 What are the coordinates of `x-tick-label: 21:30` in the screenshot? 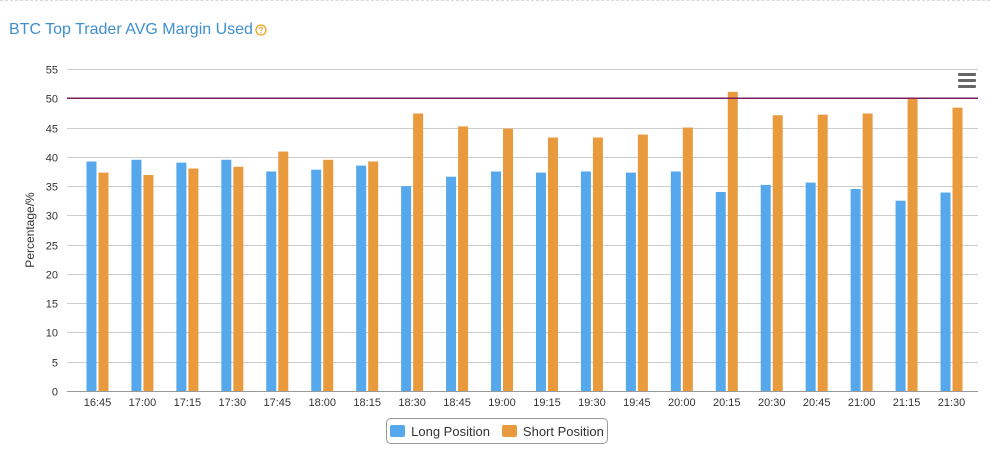 It's located at (952, 403).